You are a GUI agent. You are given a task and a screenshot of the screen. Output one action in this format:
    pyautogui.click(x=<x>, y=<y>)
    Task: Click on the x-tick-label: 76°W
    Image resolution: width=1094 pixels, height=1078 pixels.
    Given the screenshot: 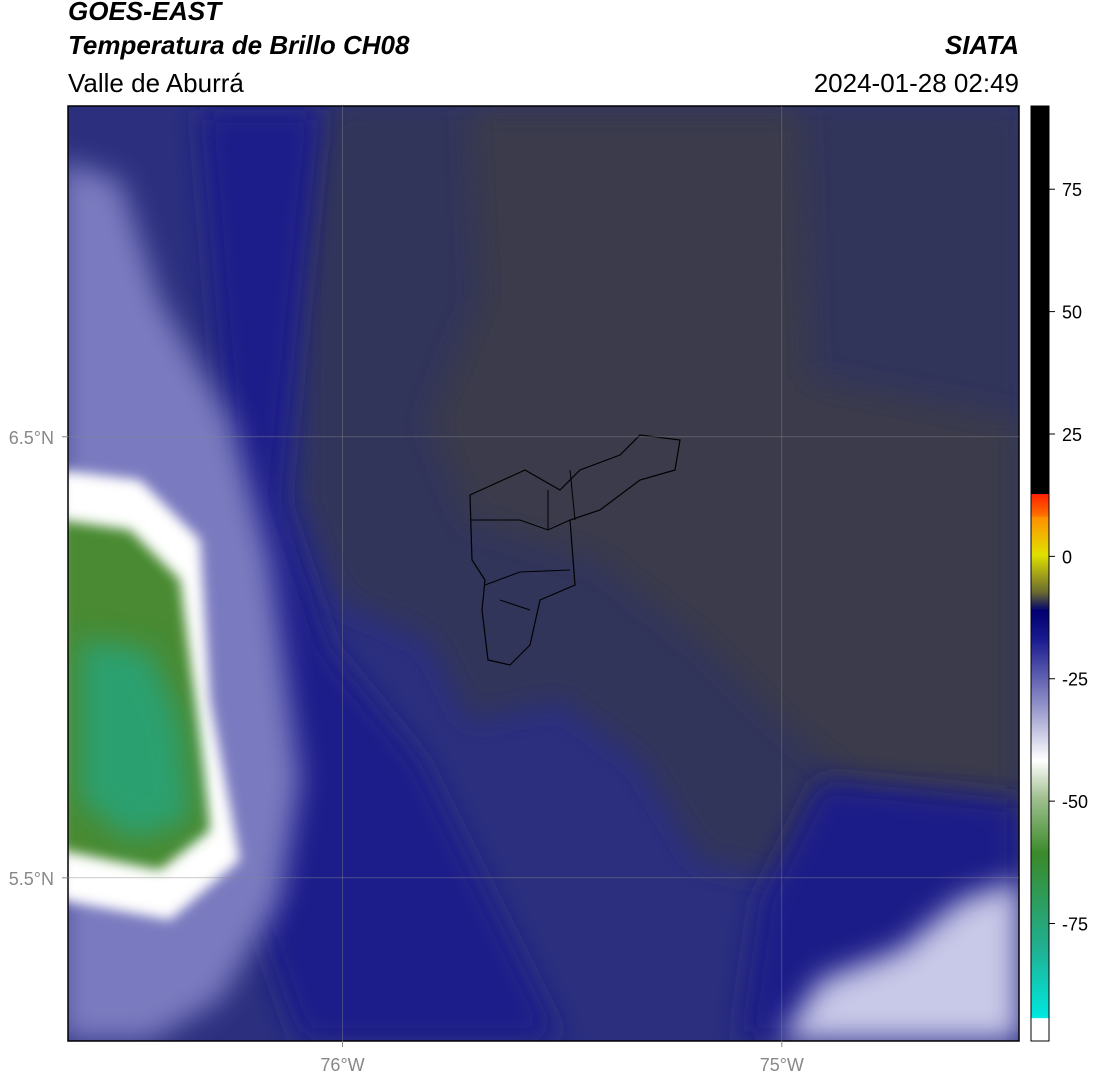 What is the action you would take?
    pyautogui.click(x=342, y=1065)
    